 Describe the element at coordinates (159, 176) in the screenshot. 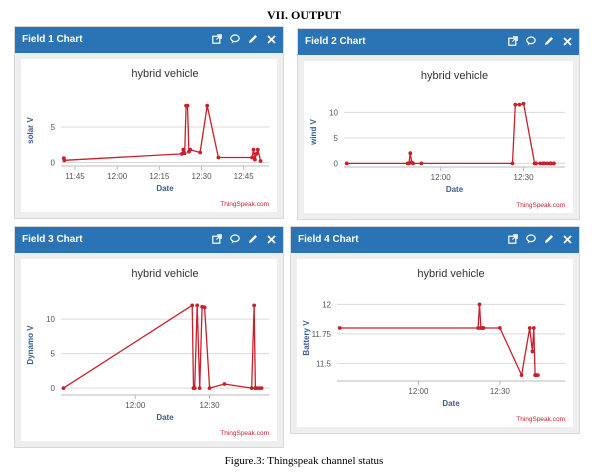

I see `x-tick-label: 12:15` at that location.